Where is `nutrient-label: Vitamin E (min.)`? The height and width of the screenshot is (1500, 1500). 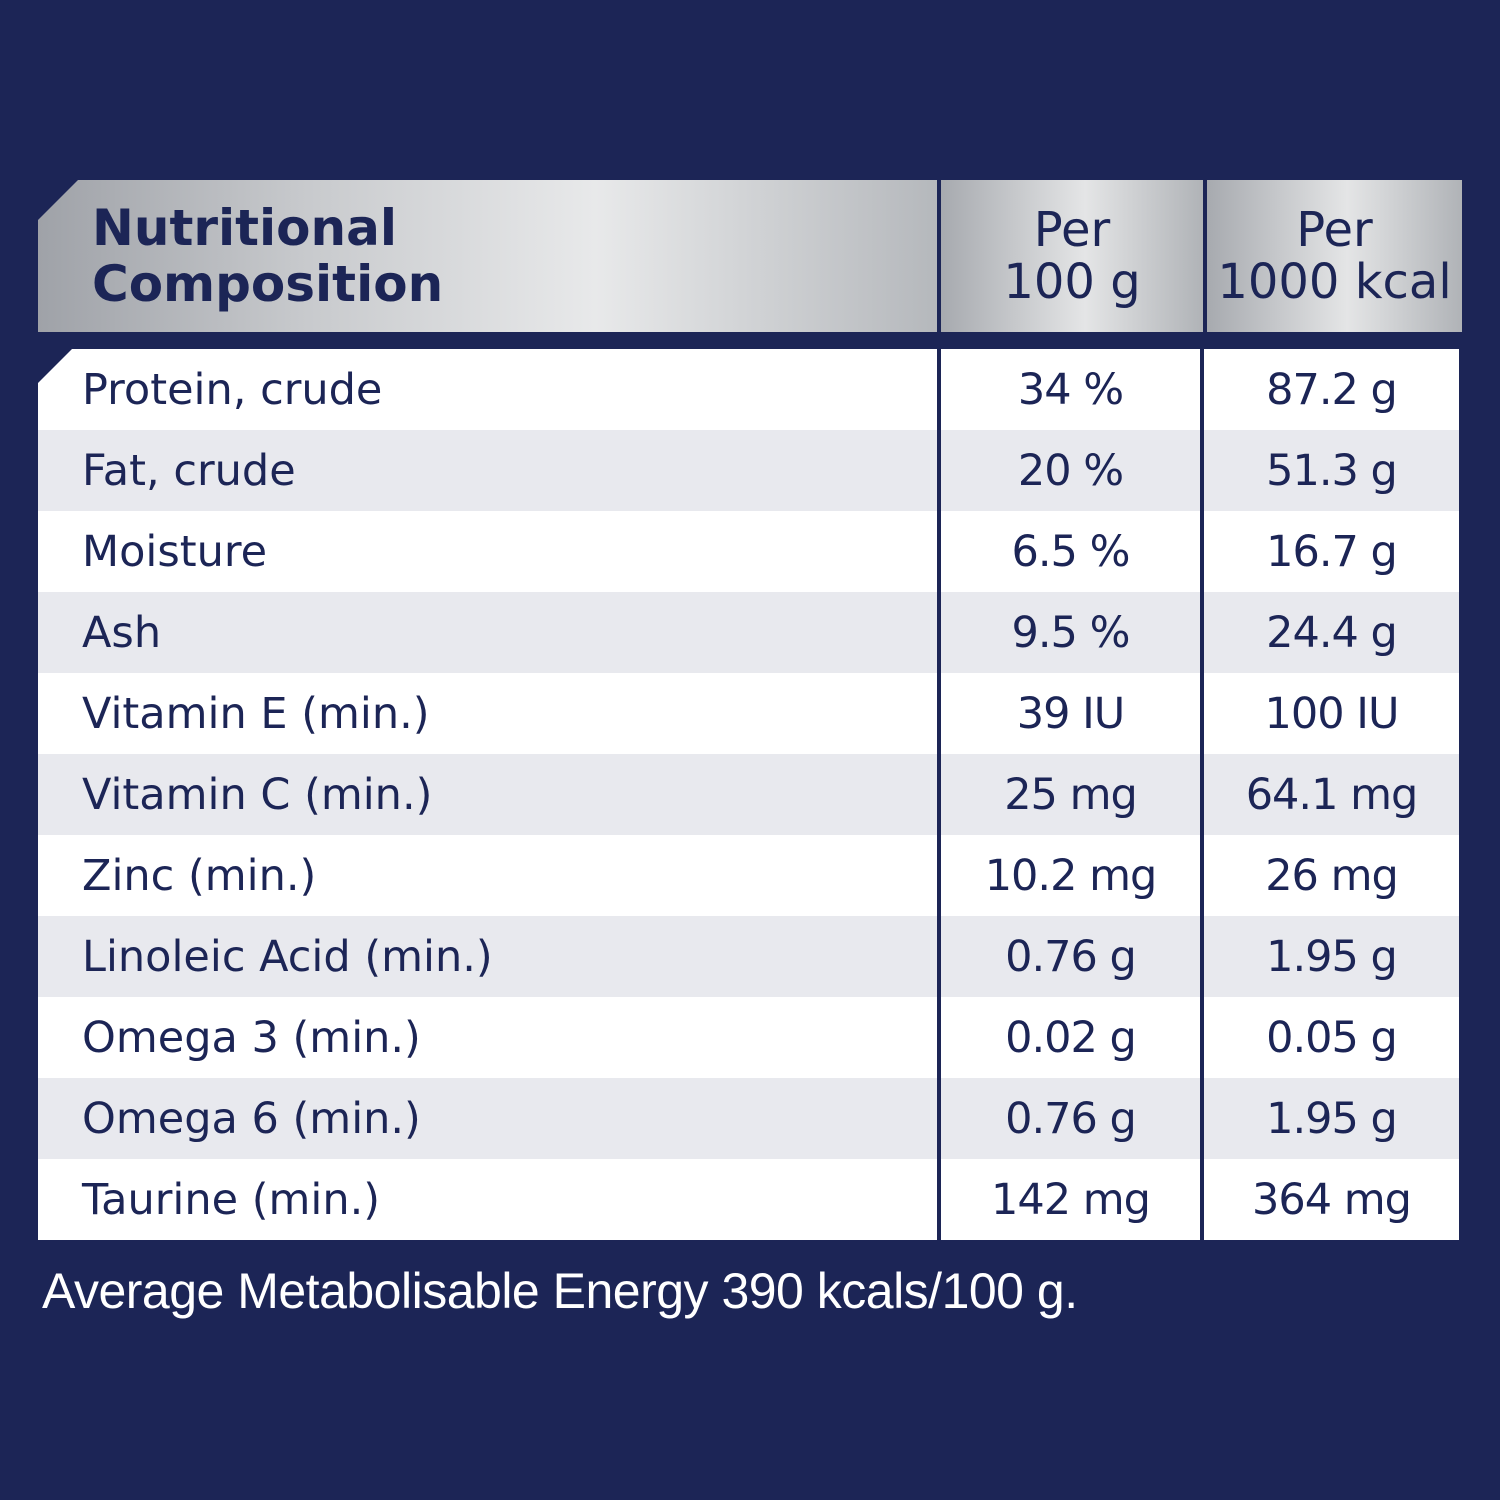
nutrient-label: Vitamin E (min.) is located at coordinates (487, 713).